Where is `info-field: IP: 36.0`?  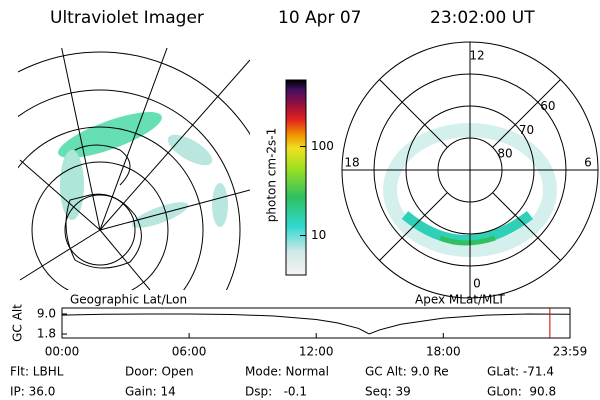
info-field: IP: 36.0 is located at coordinates (32, 392).